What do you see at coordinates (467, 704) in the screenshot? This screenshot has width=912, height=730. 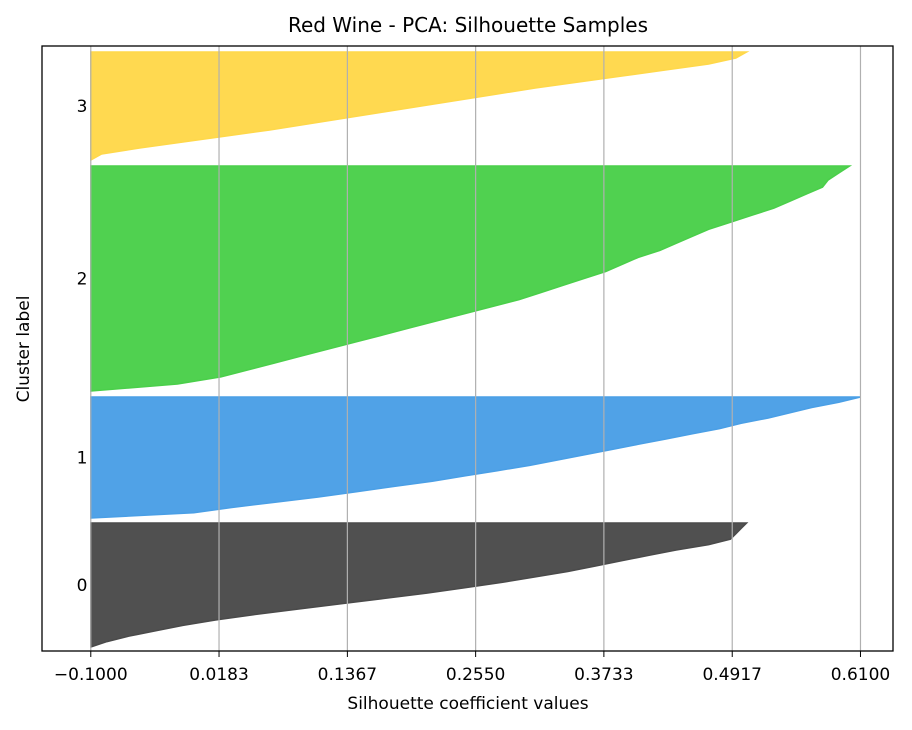 I see `x-axis-label: Silhouette coefficient values` at bounding box center [467, 704].